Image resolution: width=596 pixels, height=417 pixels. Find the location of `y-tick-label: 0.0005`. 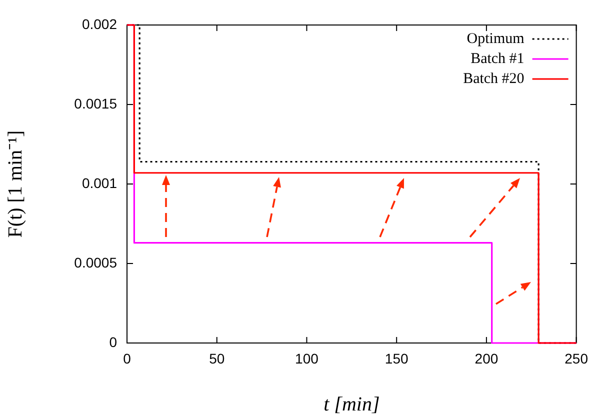

y-tick-label: 0.0005 is located at coordinates (96, 262).